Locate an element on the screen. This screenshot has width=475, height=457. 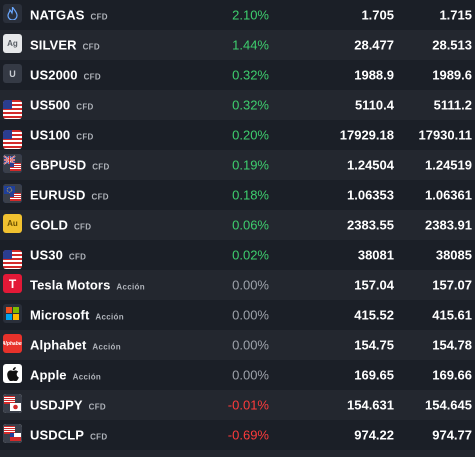
table-row: Alphabet Alphabet Acción 0.00% 154.75 154.78 is located at coordinates (237, 345).